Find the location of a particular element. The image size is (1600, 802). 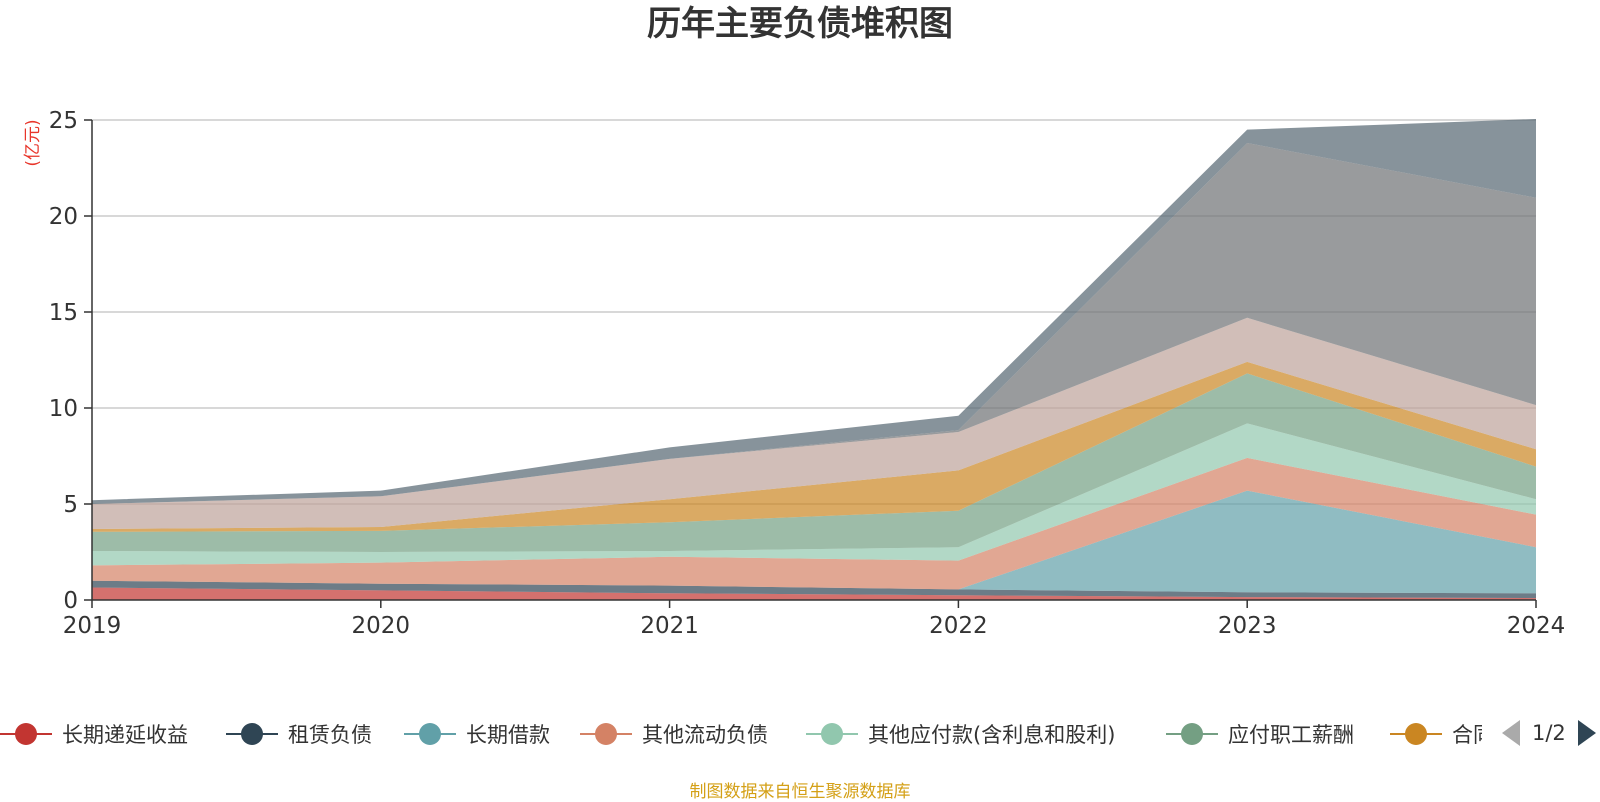

legend-item: 应付职工薪酬 is located at coordinates (1260, 734).